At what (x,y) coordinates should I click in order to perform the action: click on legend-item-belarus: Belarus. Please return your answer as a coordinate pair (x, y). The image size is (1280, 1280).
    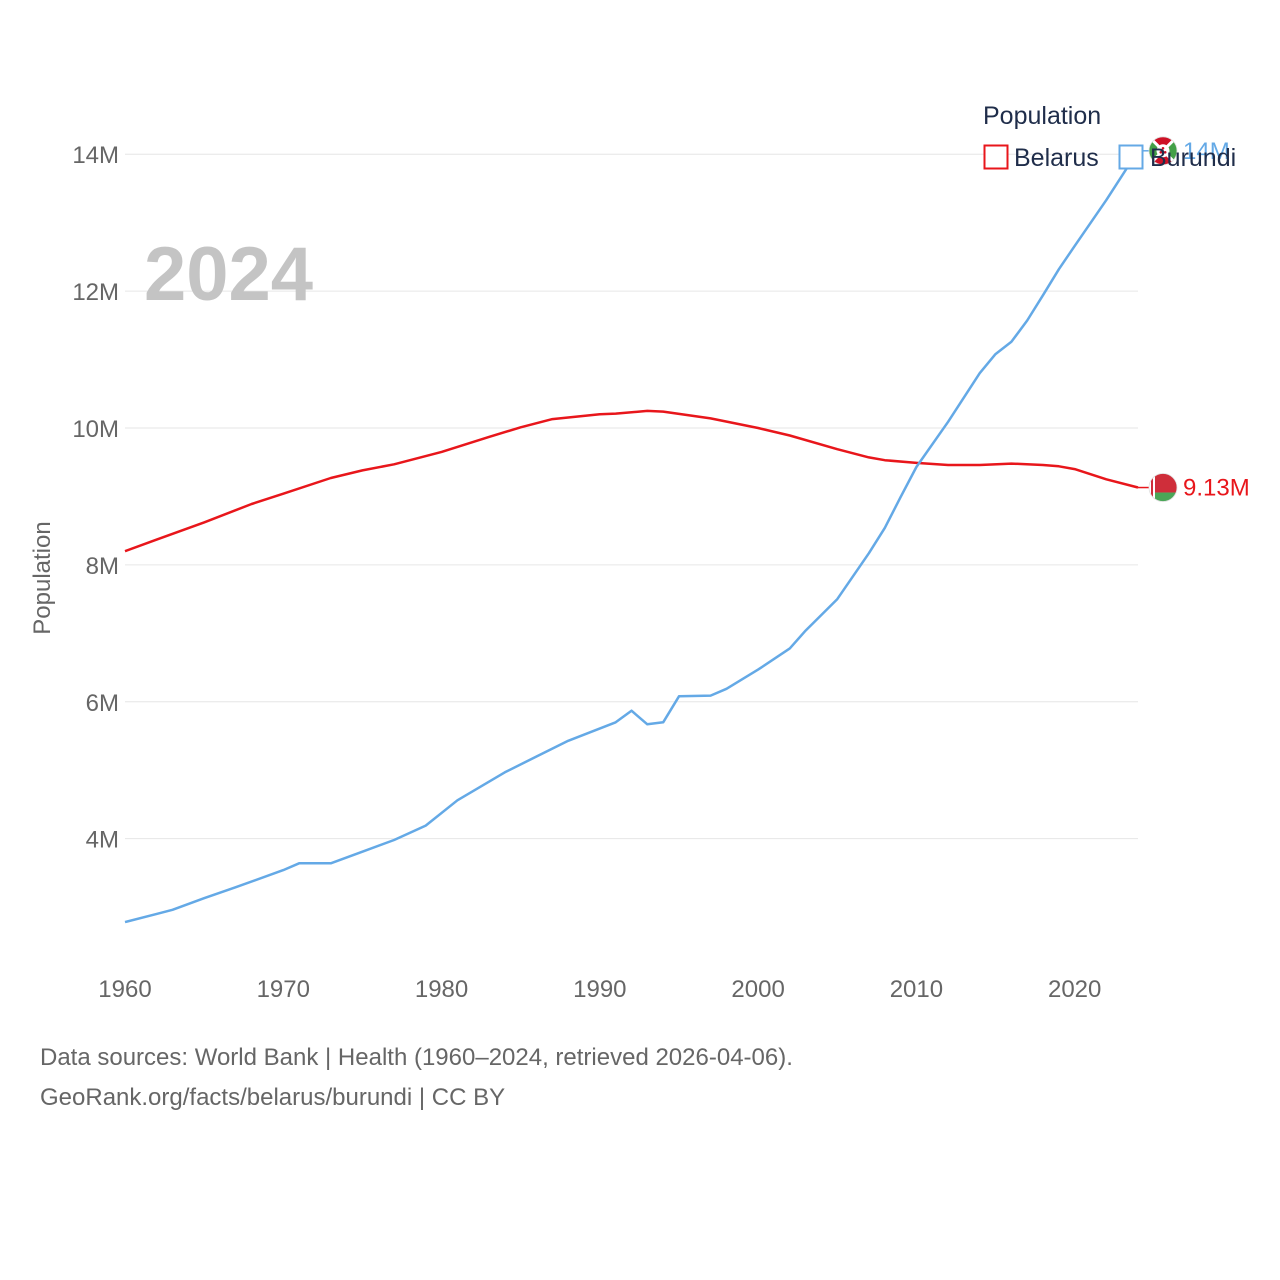
    Looking at the image, I should click on (1041, 158).